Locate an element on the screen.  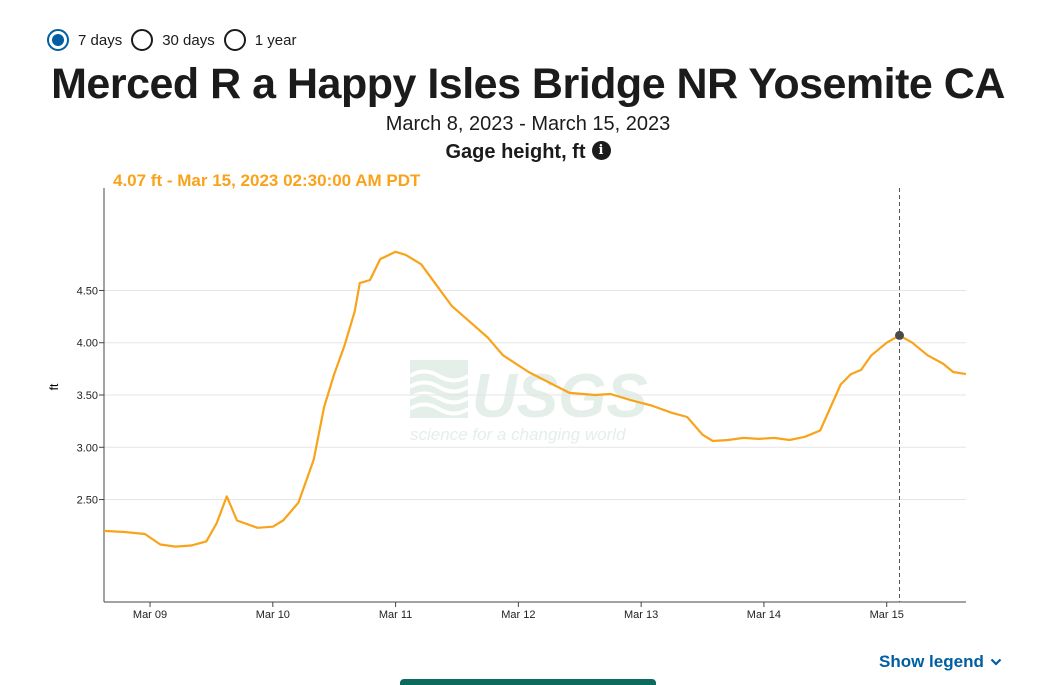
radio-1-year-label: 1 year is located at coordinates (275, 40).